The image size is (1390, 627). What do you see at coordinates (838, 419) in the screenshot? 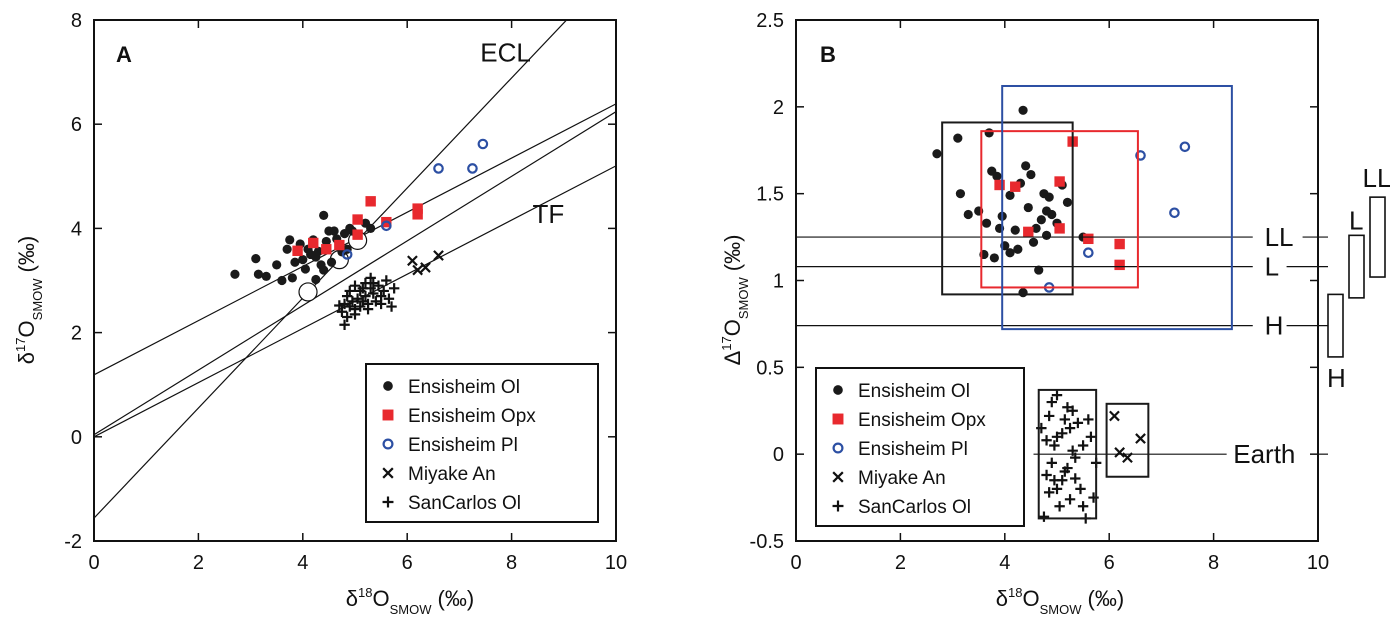
I see `panel-b-legend-marker-ensisheim-opx` at bounding box center [838, 419].